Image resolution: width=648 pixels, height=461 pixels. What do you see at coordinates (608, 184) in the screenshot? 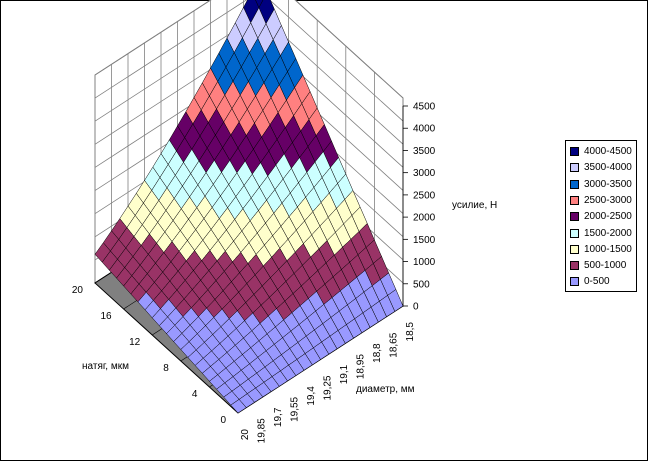
I see `legend-label: 3000-3500` at bounding box center [608, 184].